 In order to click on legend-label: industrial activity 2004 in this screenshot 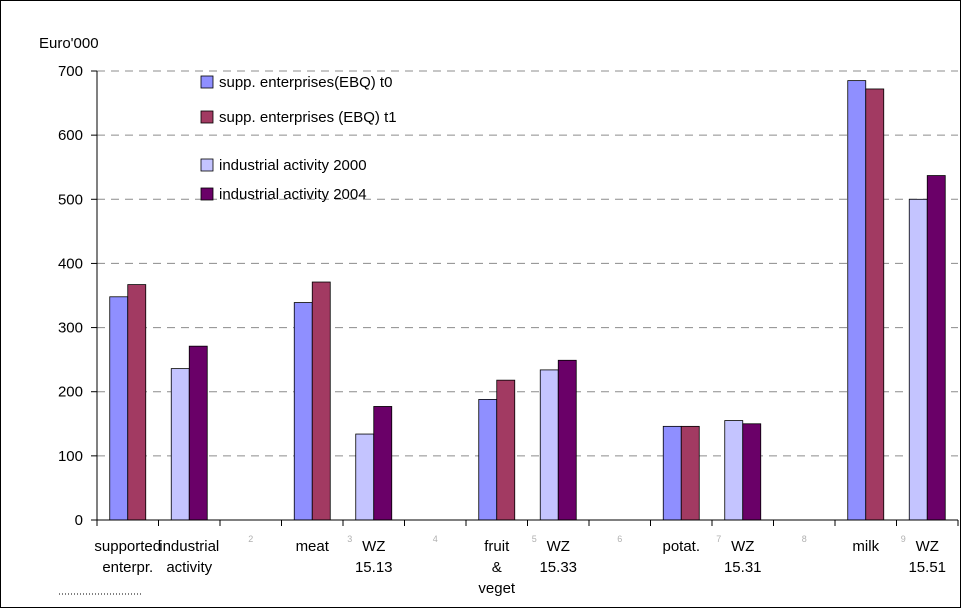, I will do `click(293, 194)`.